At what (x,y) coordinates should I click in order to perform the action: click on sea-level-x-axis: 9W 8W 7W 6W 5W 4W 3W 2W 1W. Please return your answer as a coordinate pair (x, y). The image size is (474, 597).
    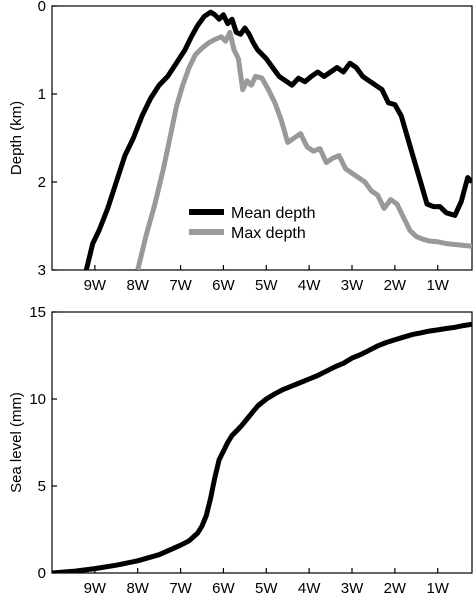
    Looking at the image, I should click on (267, 582).